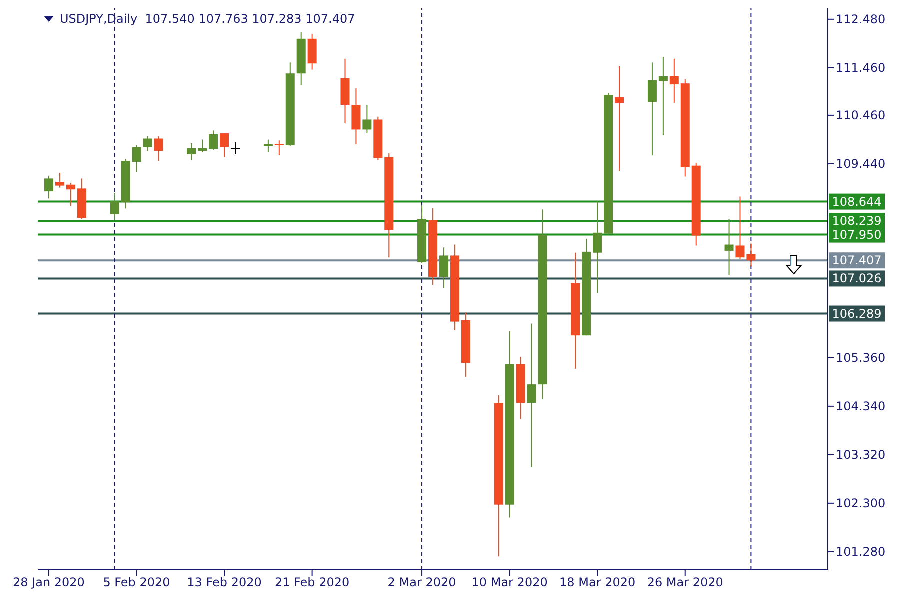  I want to click on ref-line-label: 106.289, so click(857, 313).